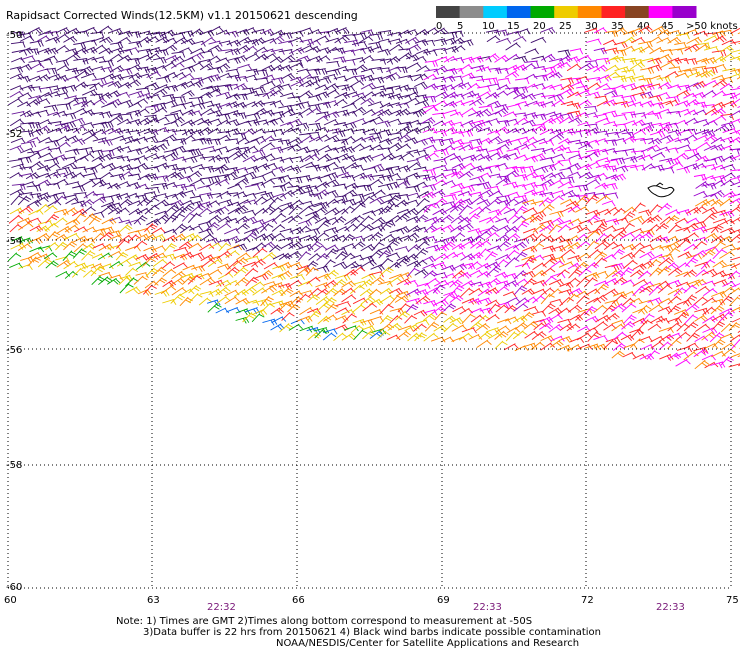 This screenshot has width=740, height=650. Describe the element at coordinates (591, 26) in the screenshot. I see `legend-label-30: 30` at that location.